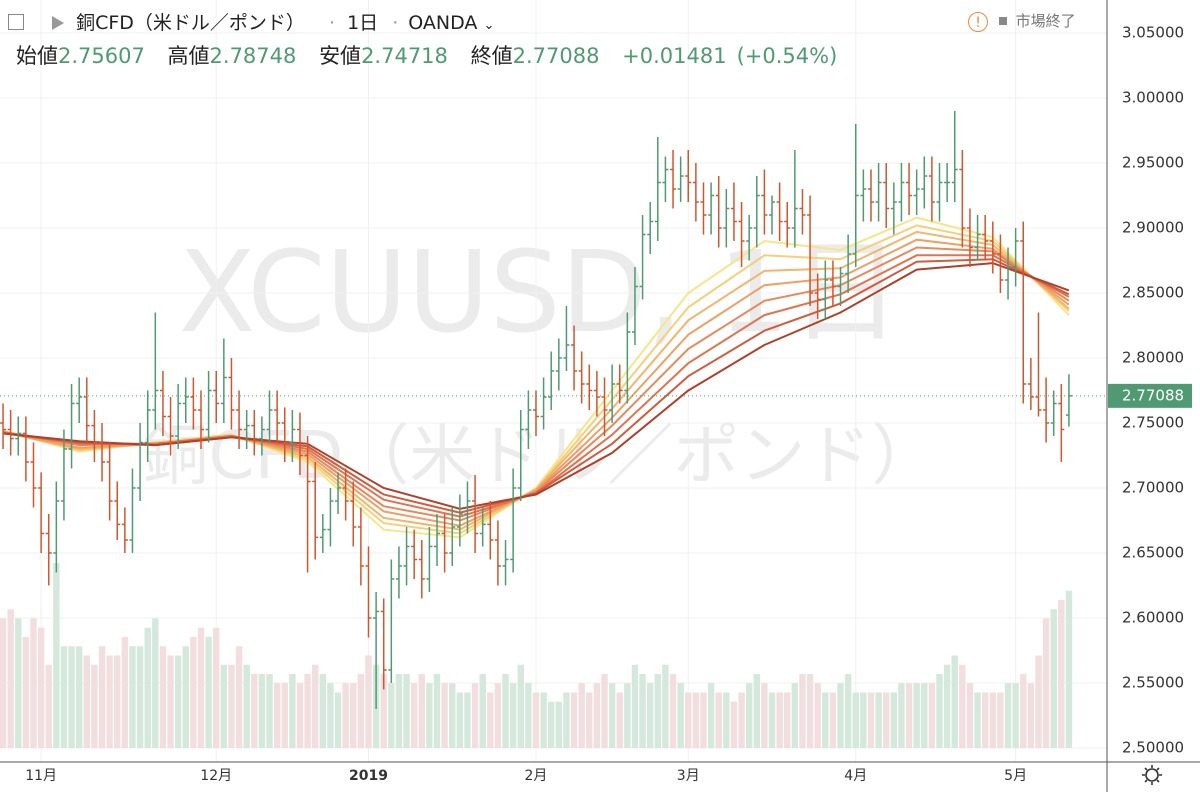 The width and height of the screenshot is (1200, 792). What do you see at coordinates (404, 56) in the screenshot?
I see `low-value: 2.74718` at bounding box center [404, 56].